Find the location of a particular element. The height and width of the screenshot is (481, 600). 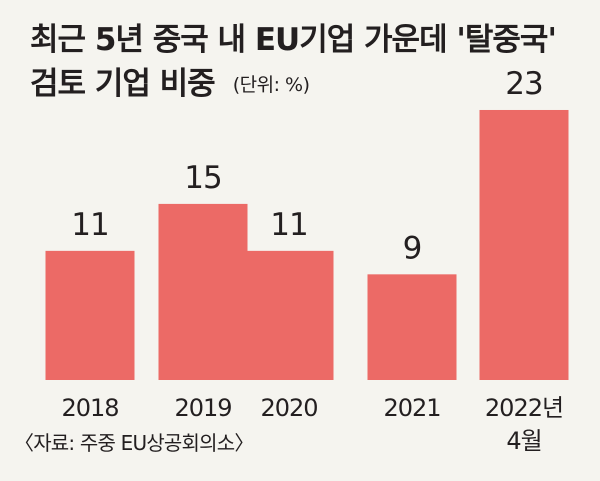

x-tick-label-1: 2019 is located at coordinates (202, 408).